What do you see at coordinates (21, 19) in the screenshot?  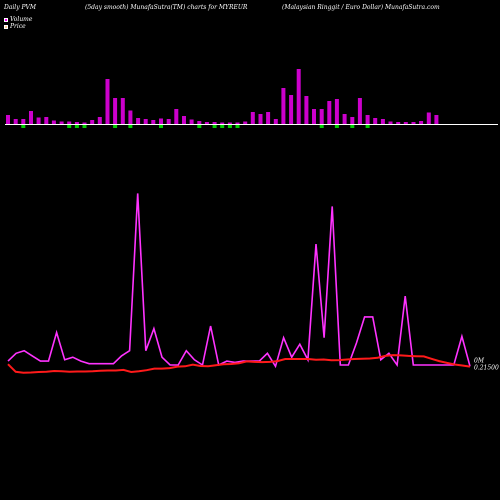 I see `legend-volume-label: Volume` at bounding box center [21, 19].